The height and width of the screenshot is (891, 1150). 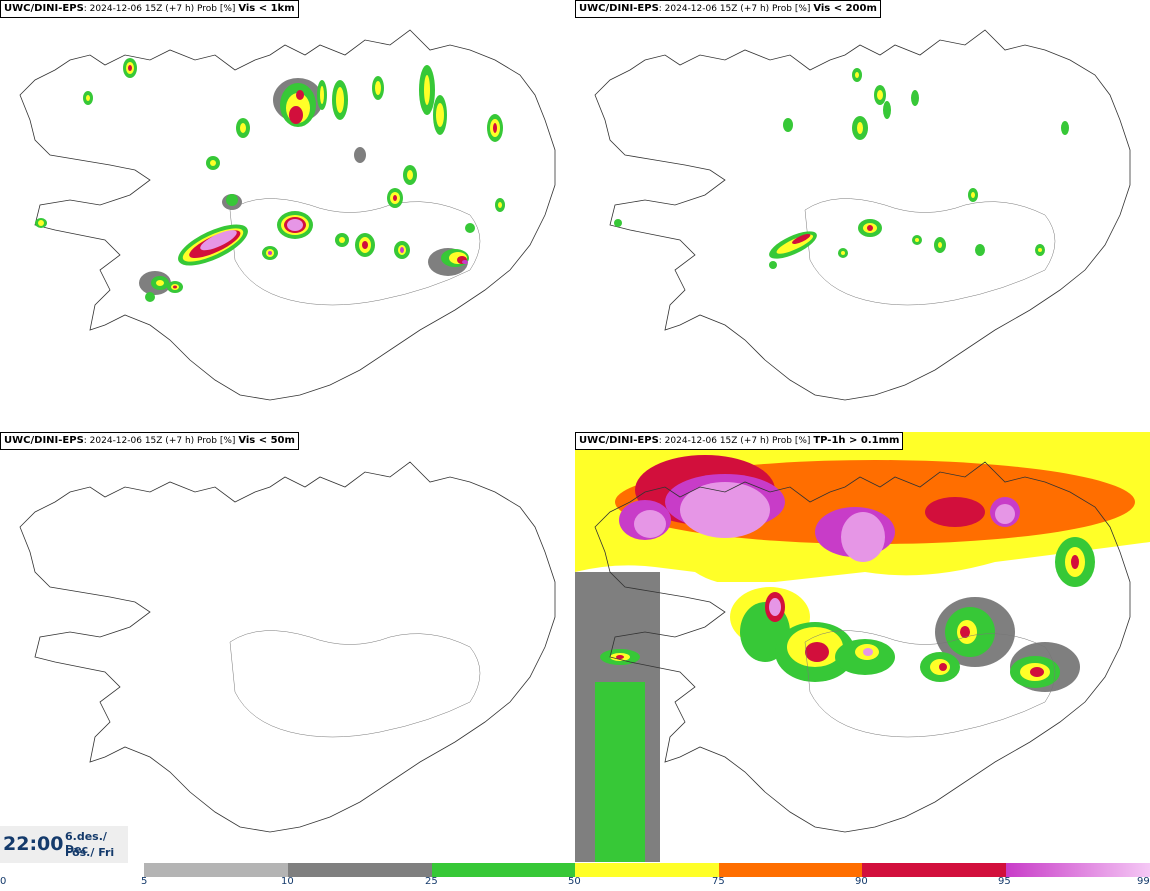 What do you see at coordinates (574, 881) in the screenshot?
I see `legend-tick: 50` at bounding box center [574, 881].